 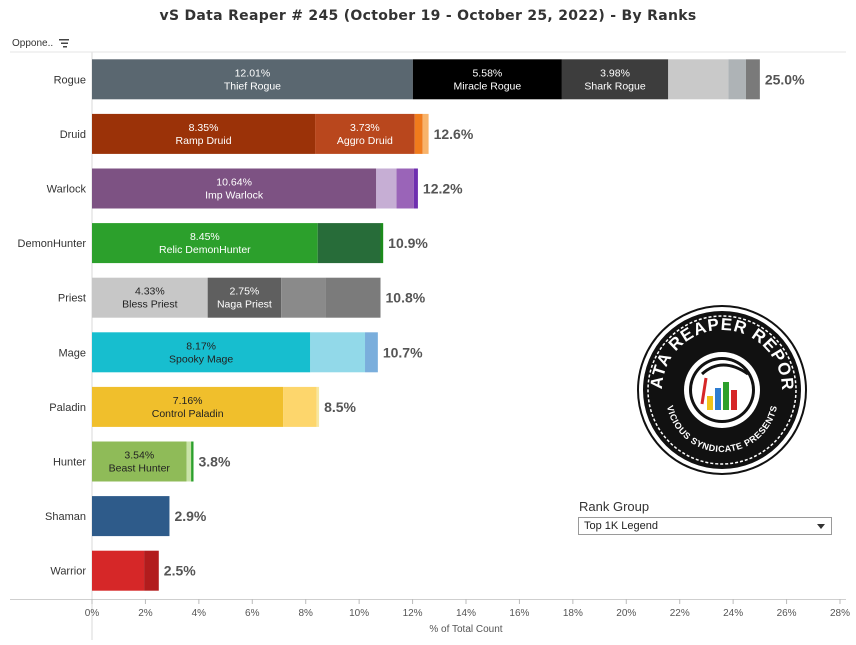 What do you see at coordinates (73, 135) in the screenshot?
I see `category-label: Druid` at bounding box center [73, 135].